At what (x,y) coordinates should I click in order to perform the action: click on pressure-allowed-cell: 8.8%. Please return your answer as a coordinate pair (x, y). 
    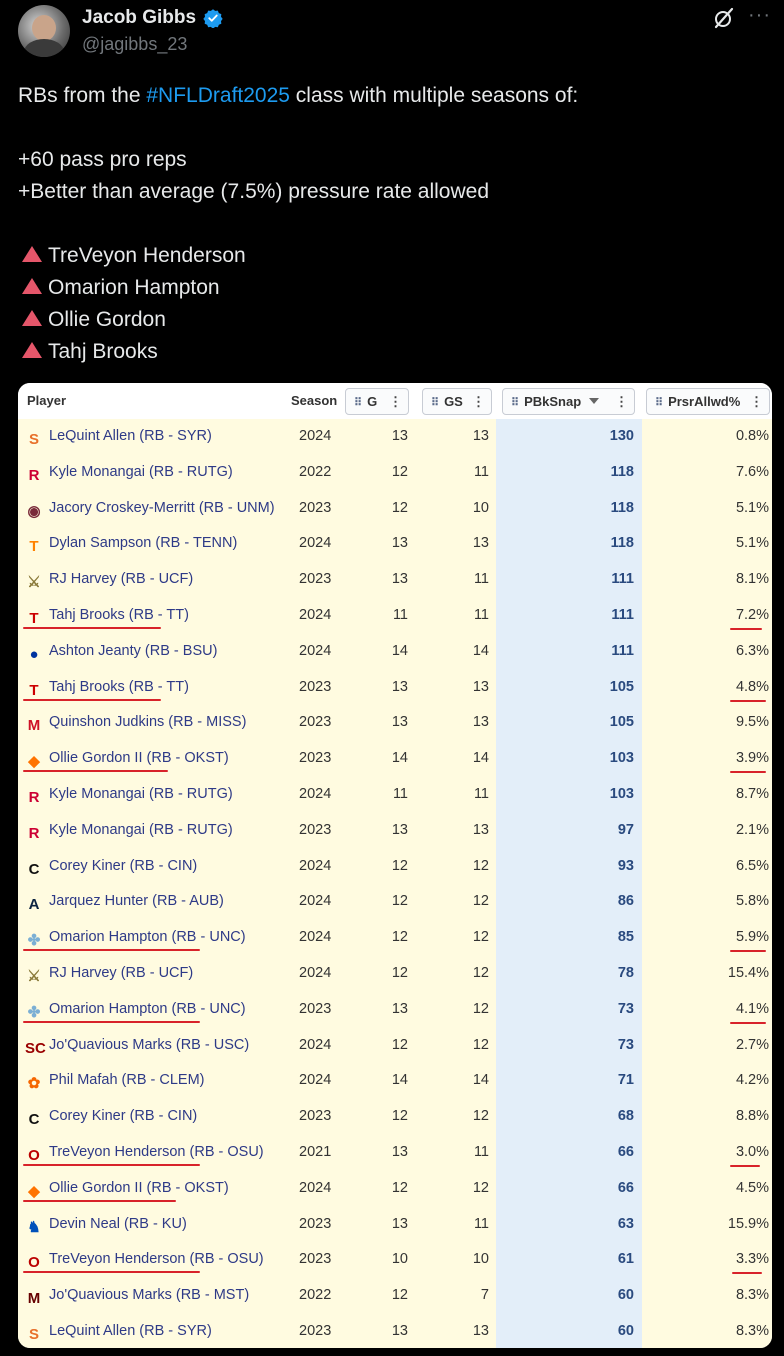
    Looking at the image, I should click on (752, 1116).